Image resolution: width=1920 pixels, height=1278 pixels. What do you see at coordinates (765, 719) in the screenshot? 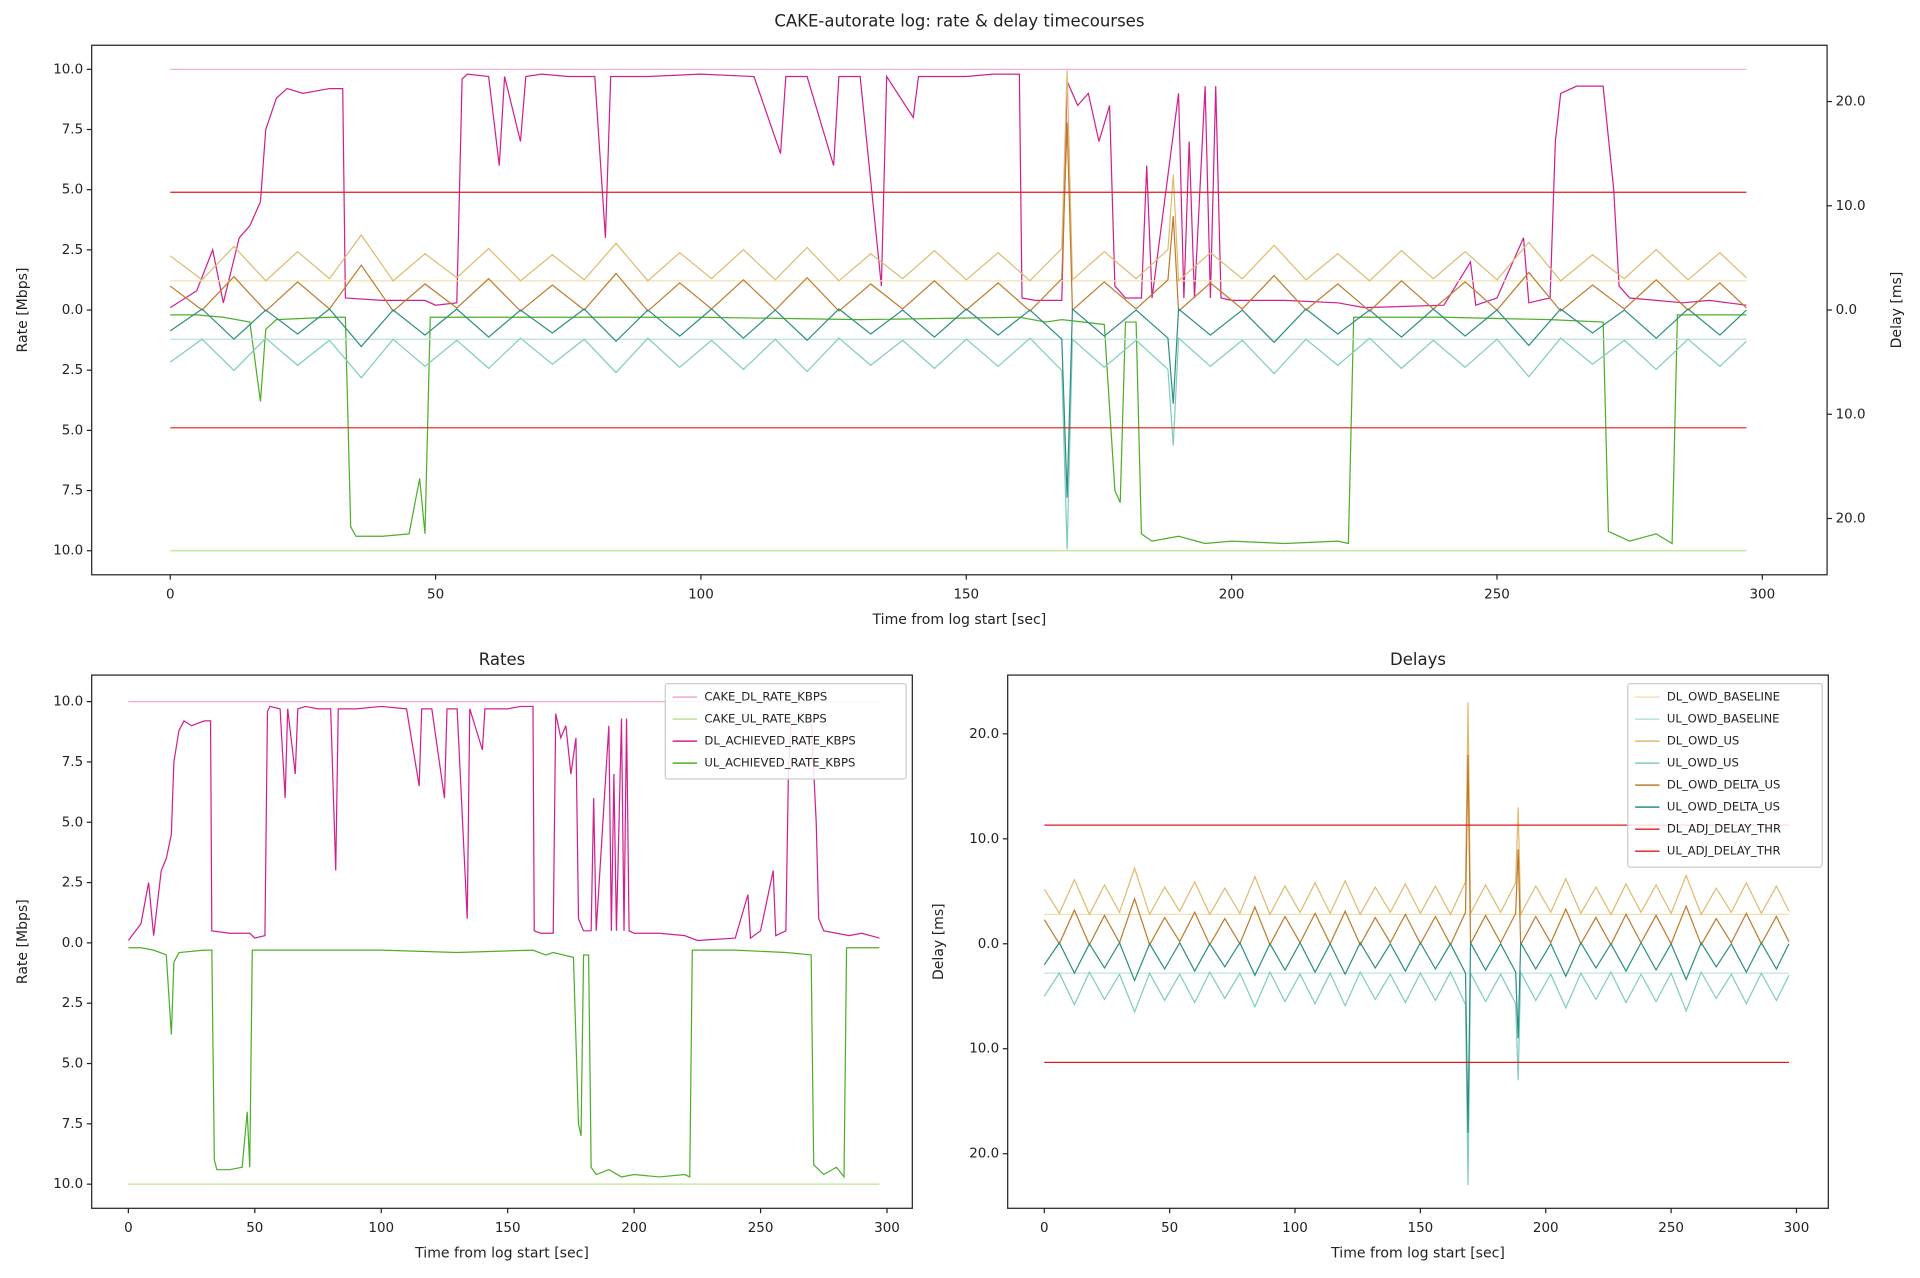
I see `legend-label: CAKE_UL_RATE_KBPS` at bounding box center [765, 719].